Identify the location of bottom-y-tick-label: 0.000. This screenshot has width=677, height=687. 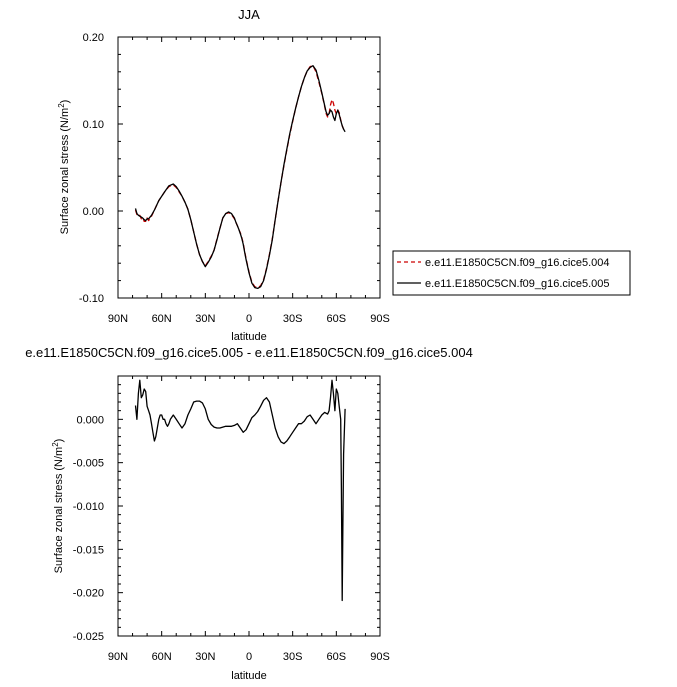
(90, 420).